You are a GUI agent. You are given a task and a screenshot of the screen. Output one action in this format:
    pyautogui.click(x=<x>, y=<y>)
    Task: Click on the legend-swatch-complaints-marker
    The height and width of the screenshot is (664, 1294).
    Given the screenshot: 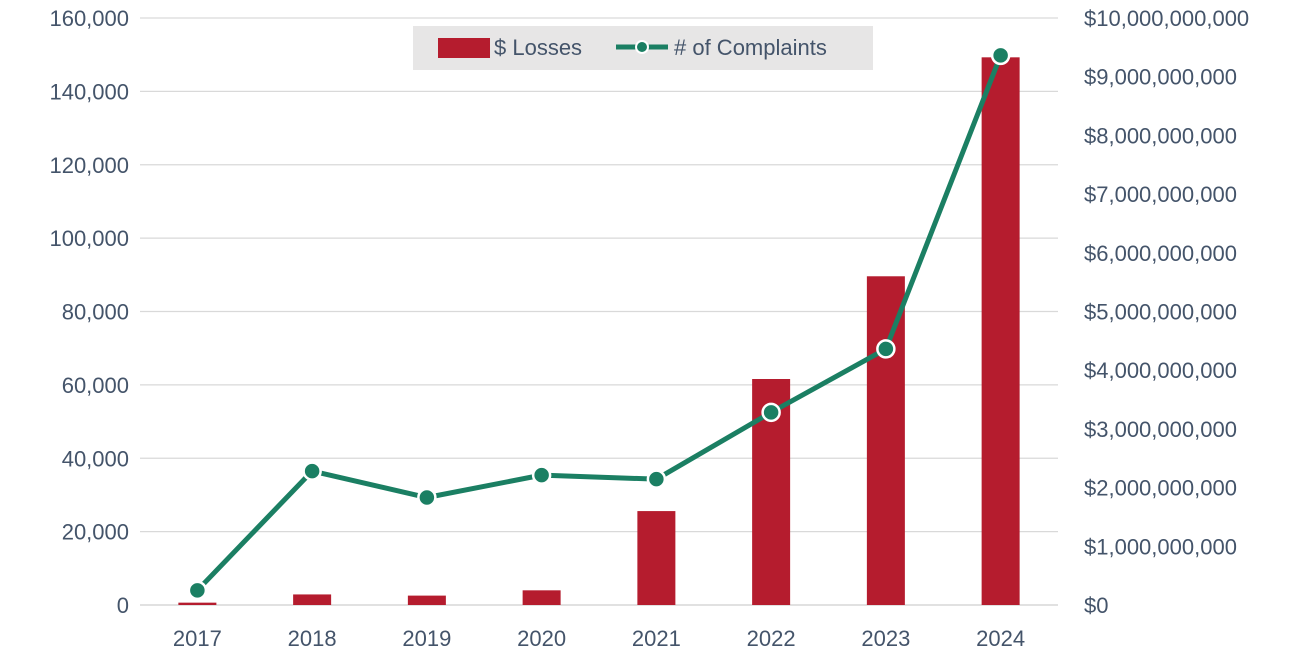 What is the action you would take?
    pyautogui.click(x=642, y=47)
    